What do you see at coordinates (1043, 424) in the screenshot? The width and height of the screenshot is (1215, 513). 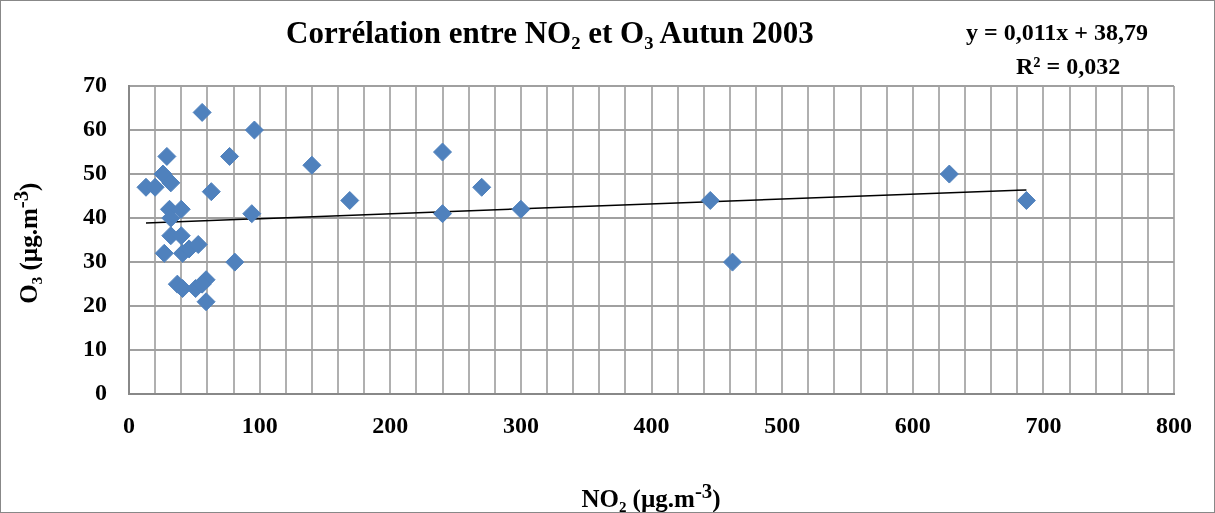 I see `x-tick-label: 700` at bounding box center [1043, 424].